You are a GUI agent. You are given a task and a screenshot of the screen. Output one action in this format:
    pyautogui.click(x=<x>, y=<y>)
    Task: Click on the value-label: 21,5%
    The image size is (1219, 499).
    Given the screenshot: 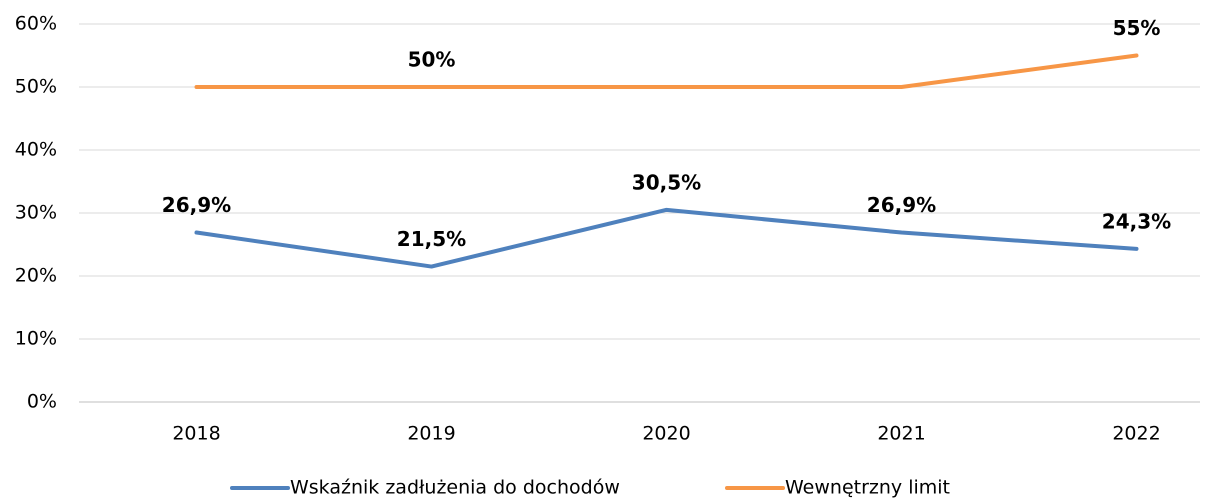 What is the action you would take?
    pyautogui.click(x=431, y=239)
    